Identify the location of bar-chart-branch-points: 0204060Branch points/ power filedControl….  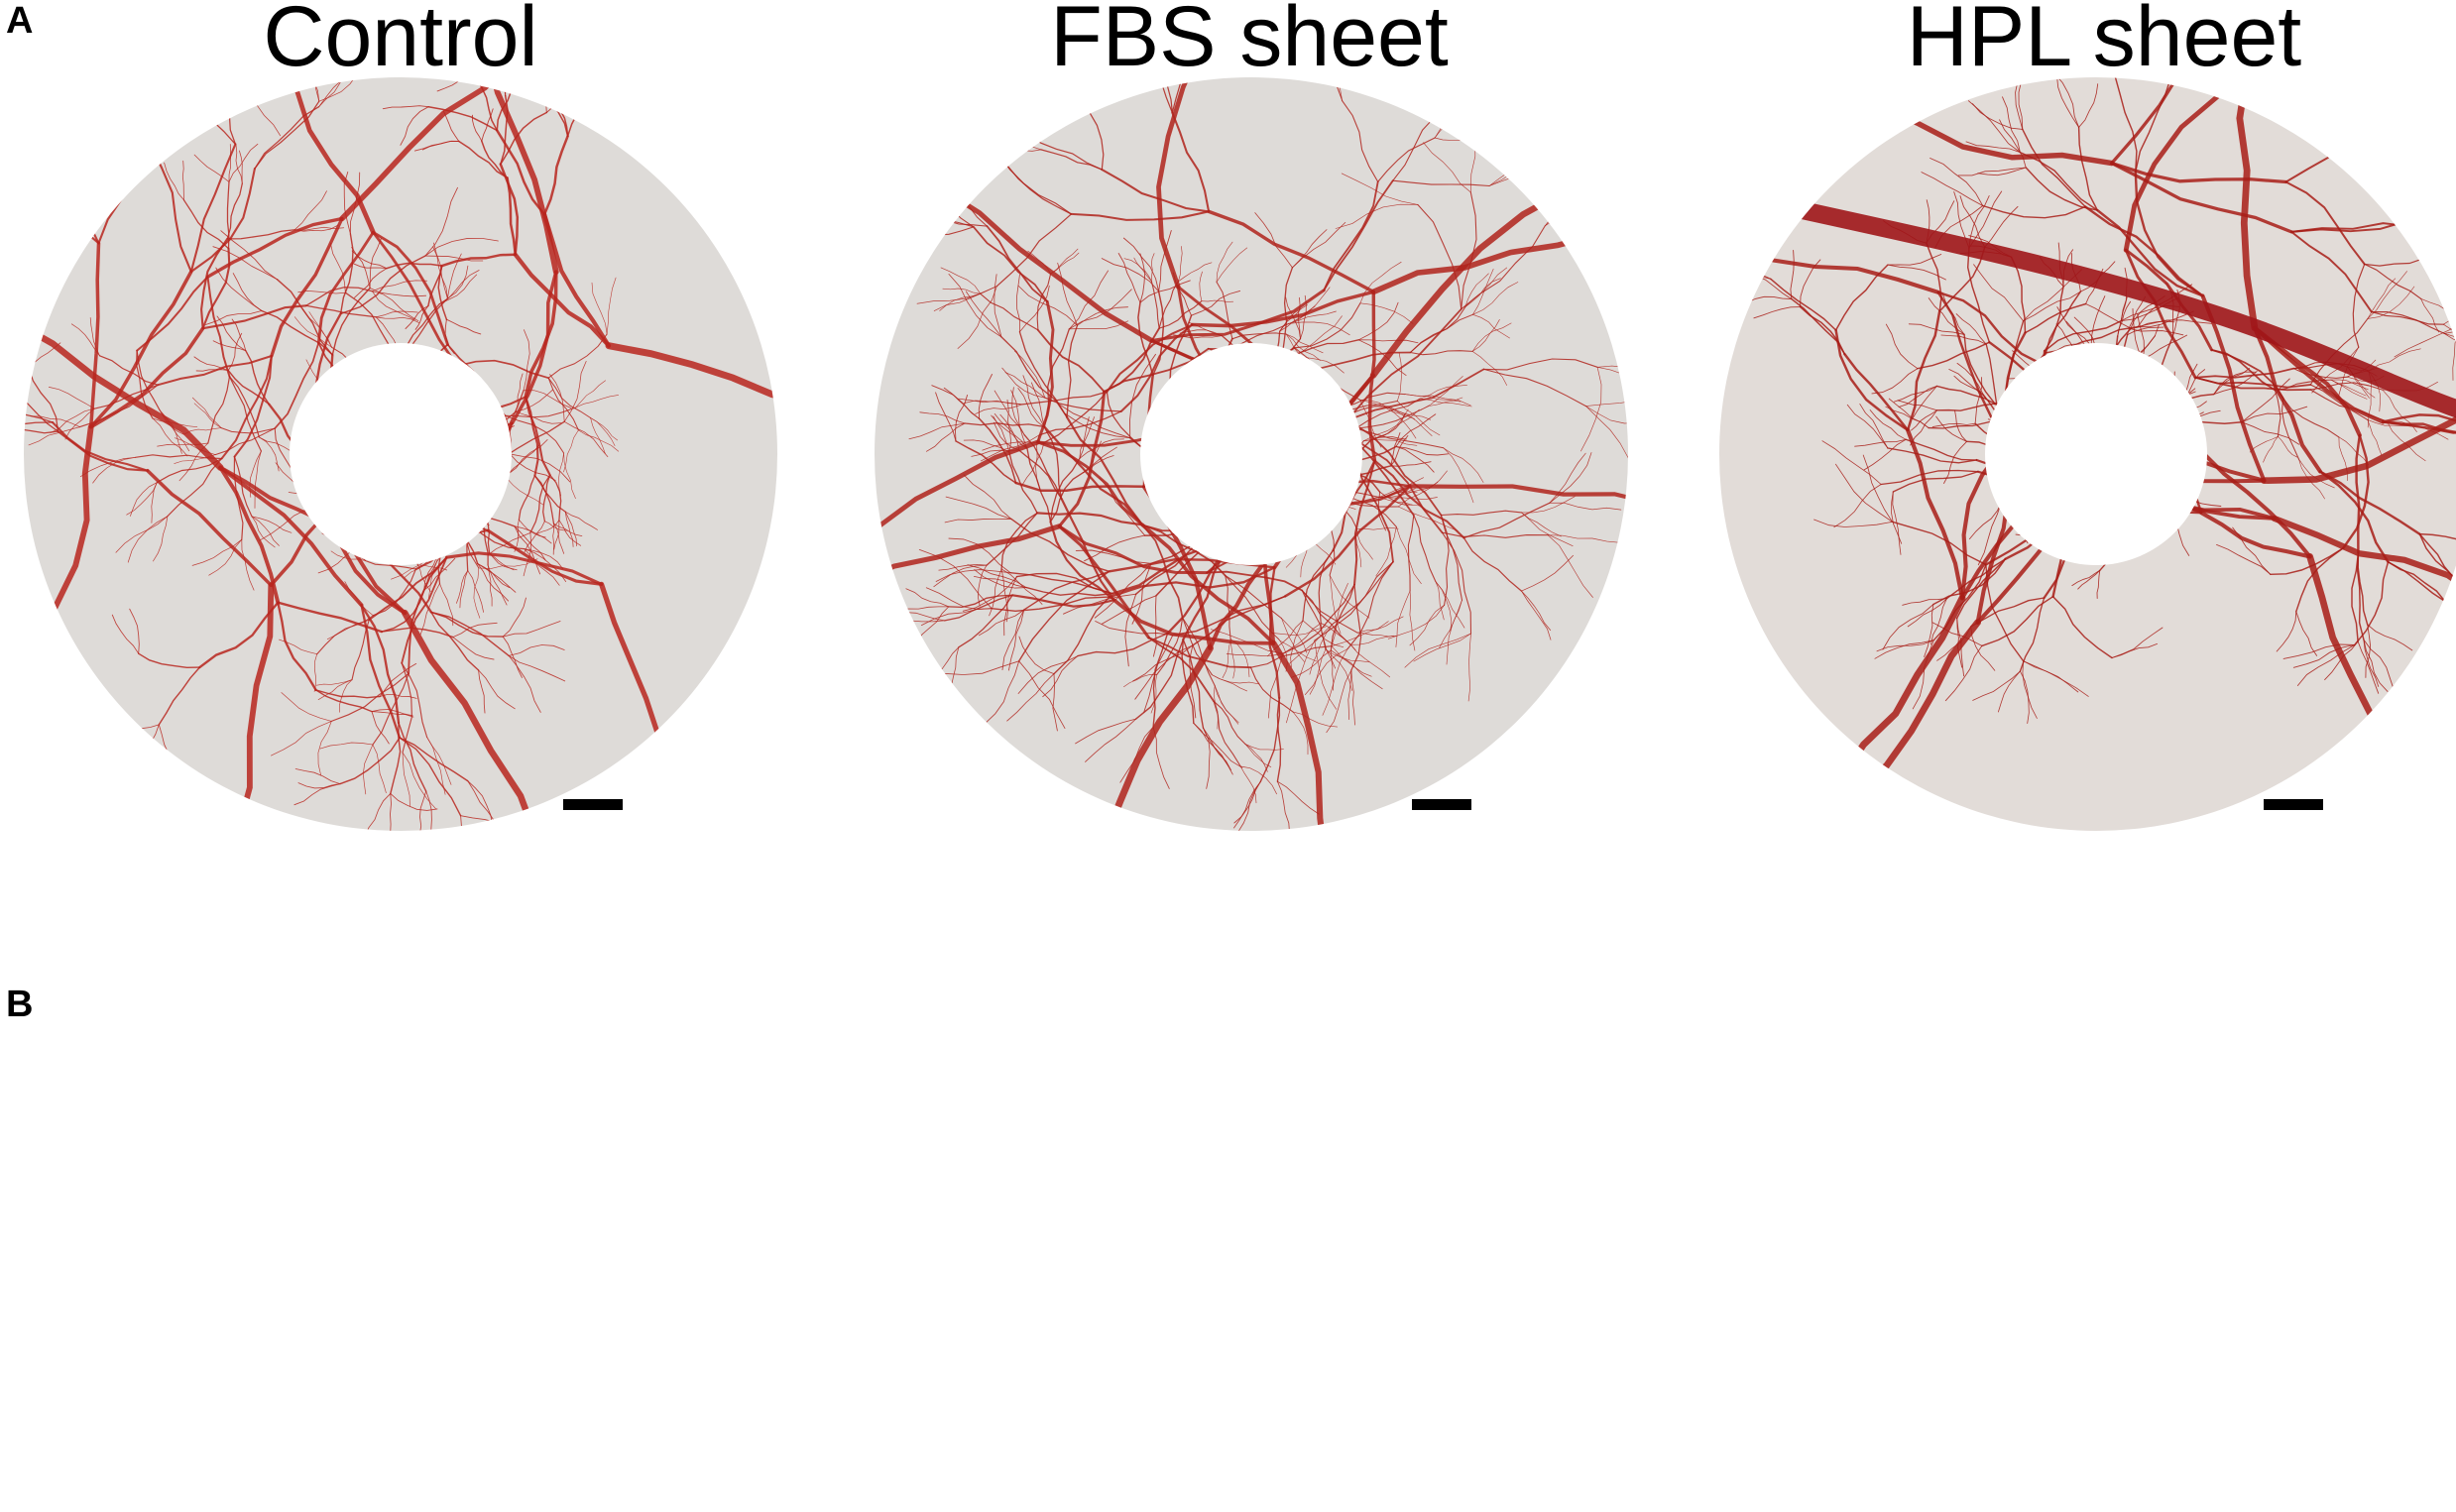
(1507, 1254).